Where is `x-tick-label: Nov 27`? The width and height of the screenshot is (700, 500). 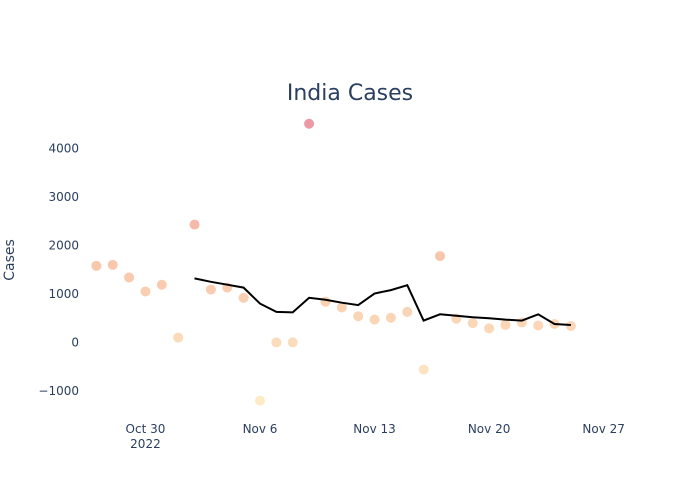
x-tick-label: Nov 27 is located at coordinates (603, 429).